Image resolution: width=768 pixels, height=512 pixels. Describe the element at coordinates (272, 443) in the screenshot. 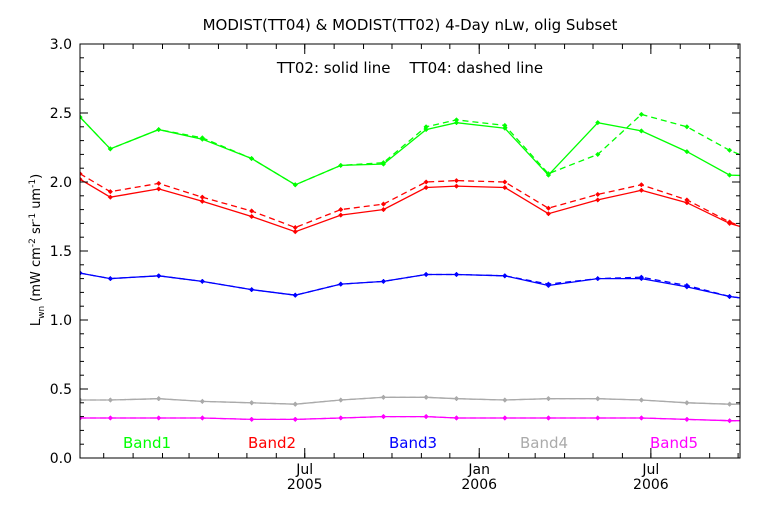

I see `legend-band2: Band2` at that location.